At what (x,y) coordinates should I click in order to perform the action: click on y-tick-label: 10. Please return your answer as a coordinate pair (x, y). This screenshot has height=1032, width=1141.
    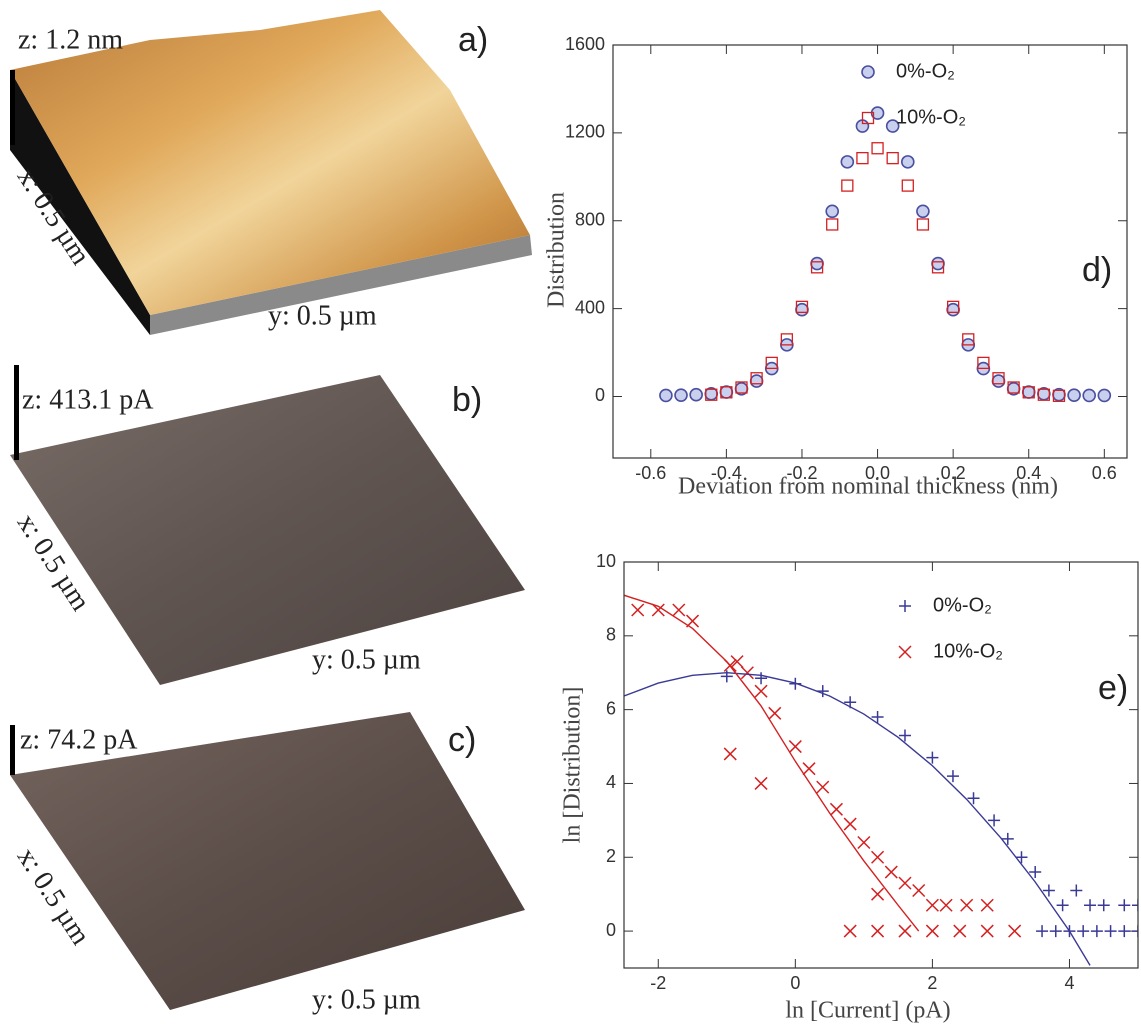
    Looking at the image, I should click on (606, 561).